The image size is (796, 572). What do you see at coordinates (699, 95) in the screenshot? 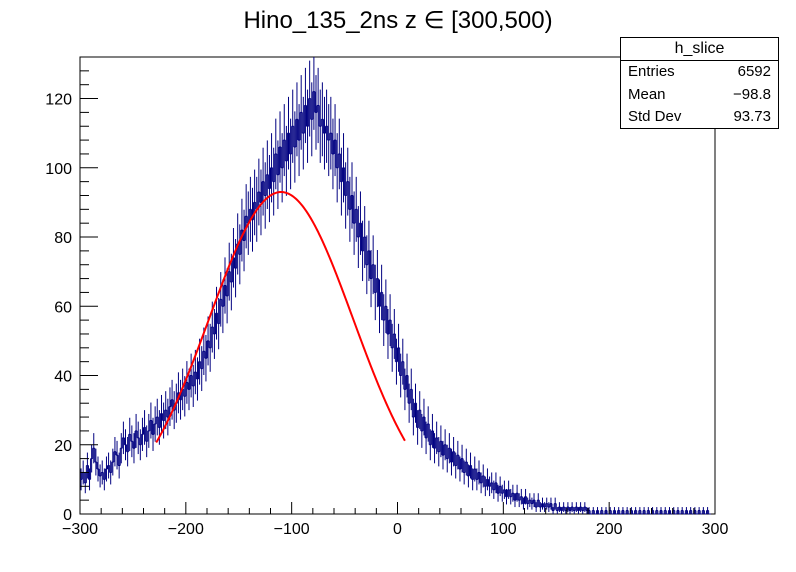
I see `stats-row-mean: Mean −98.8` at bounding box center [699, 95].